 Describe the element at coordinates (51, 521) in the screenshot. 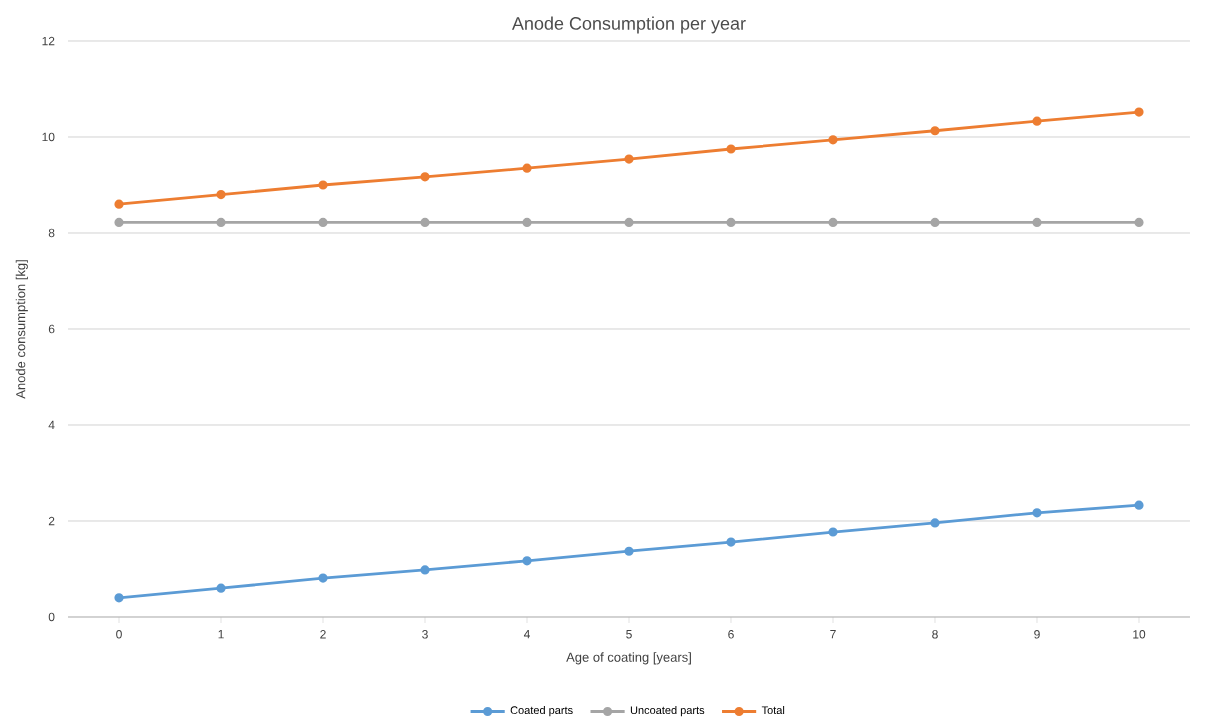

I see `y-tick-label: 2` at that location.